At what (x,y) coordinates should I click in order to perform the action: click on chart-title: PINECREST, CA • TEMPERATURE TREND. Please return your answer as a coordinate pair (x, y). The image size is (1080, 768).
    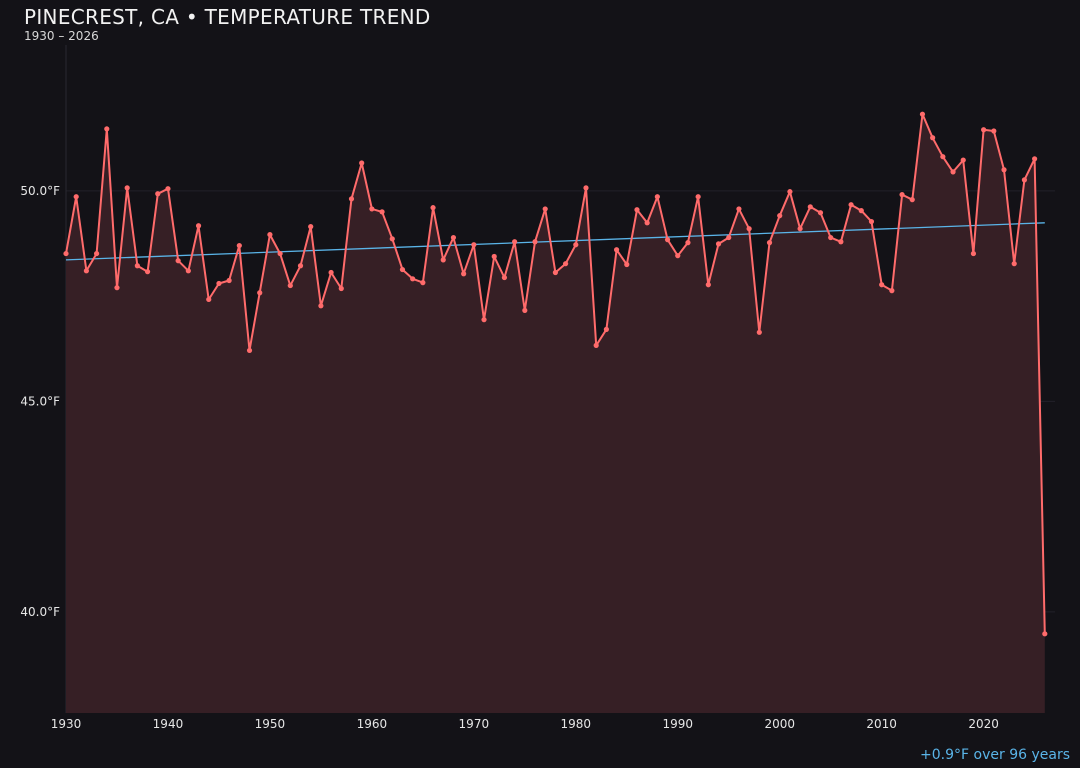
    Looking at the image, I should click on (227, 17).